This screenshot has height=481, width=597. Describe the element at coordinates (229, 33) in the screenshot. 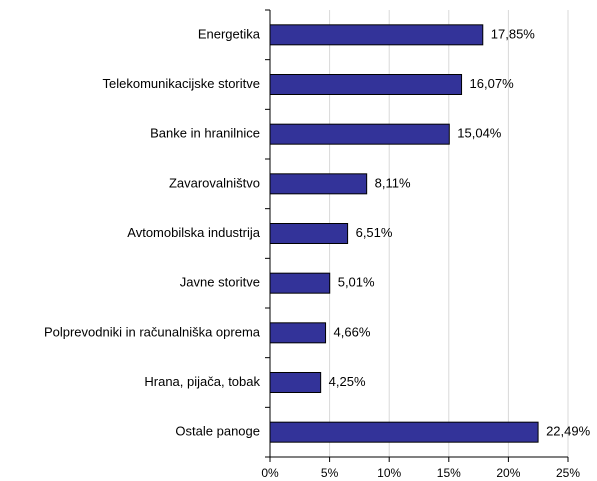

I see `y-tick-label: Energetika` at that location.